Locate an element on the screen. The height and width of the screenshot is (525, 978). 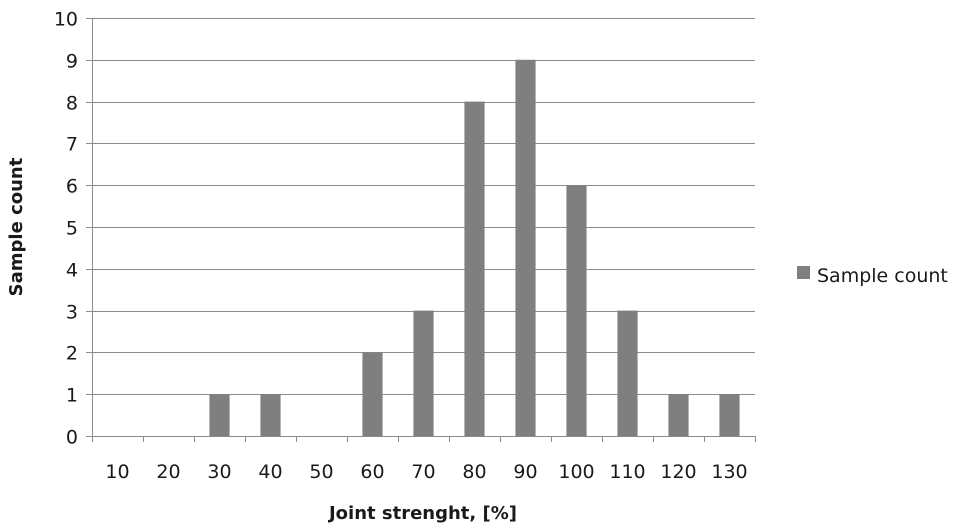
x-tick-label: 130 is located at coordinates (729, 472).